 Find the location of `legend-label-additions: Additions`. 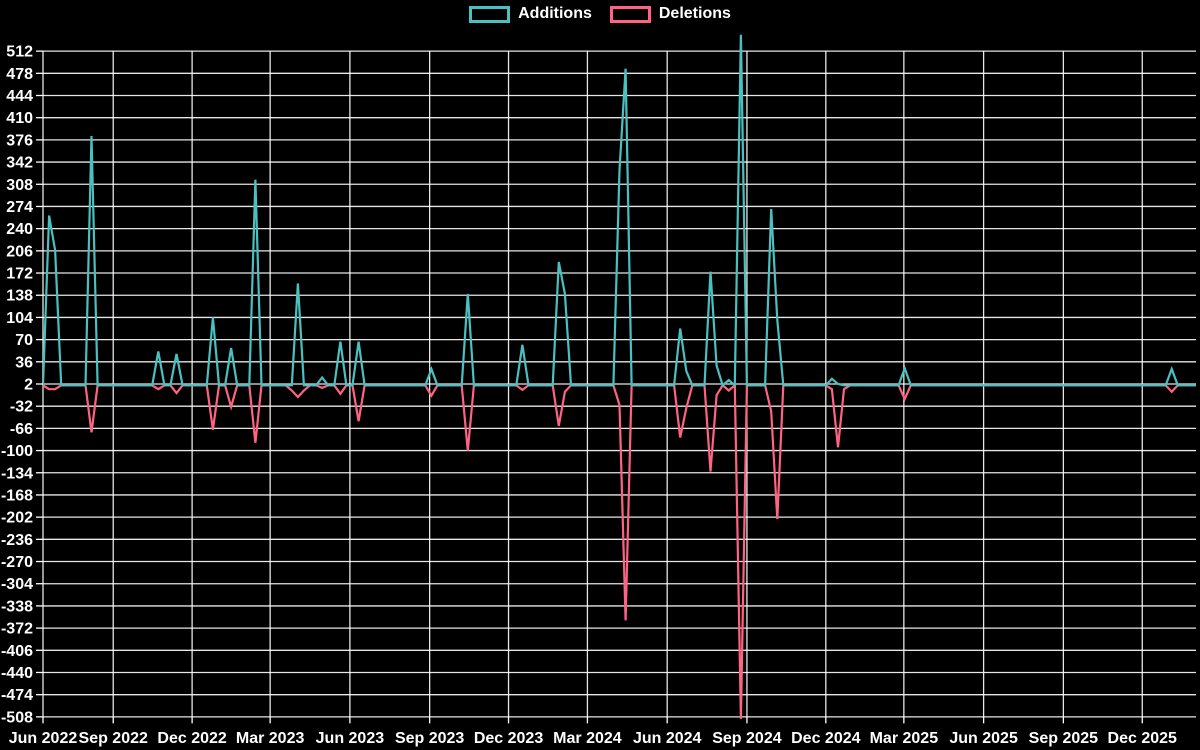

legend-label-additions: Additions is located at coordinates (555, 13).